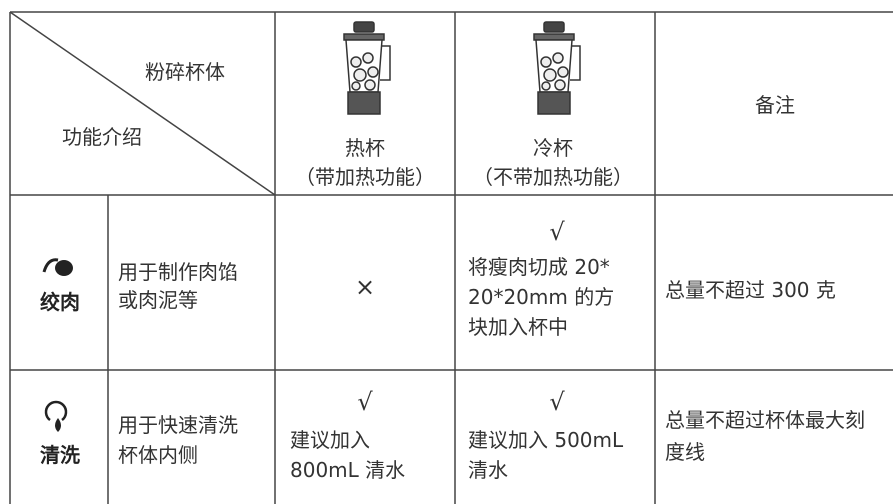 This screenshot has width=893, height=504. I want to click on cell-text: 将瘦肉切成 20*, so click(539, 267).